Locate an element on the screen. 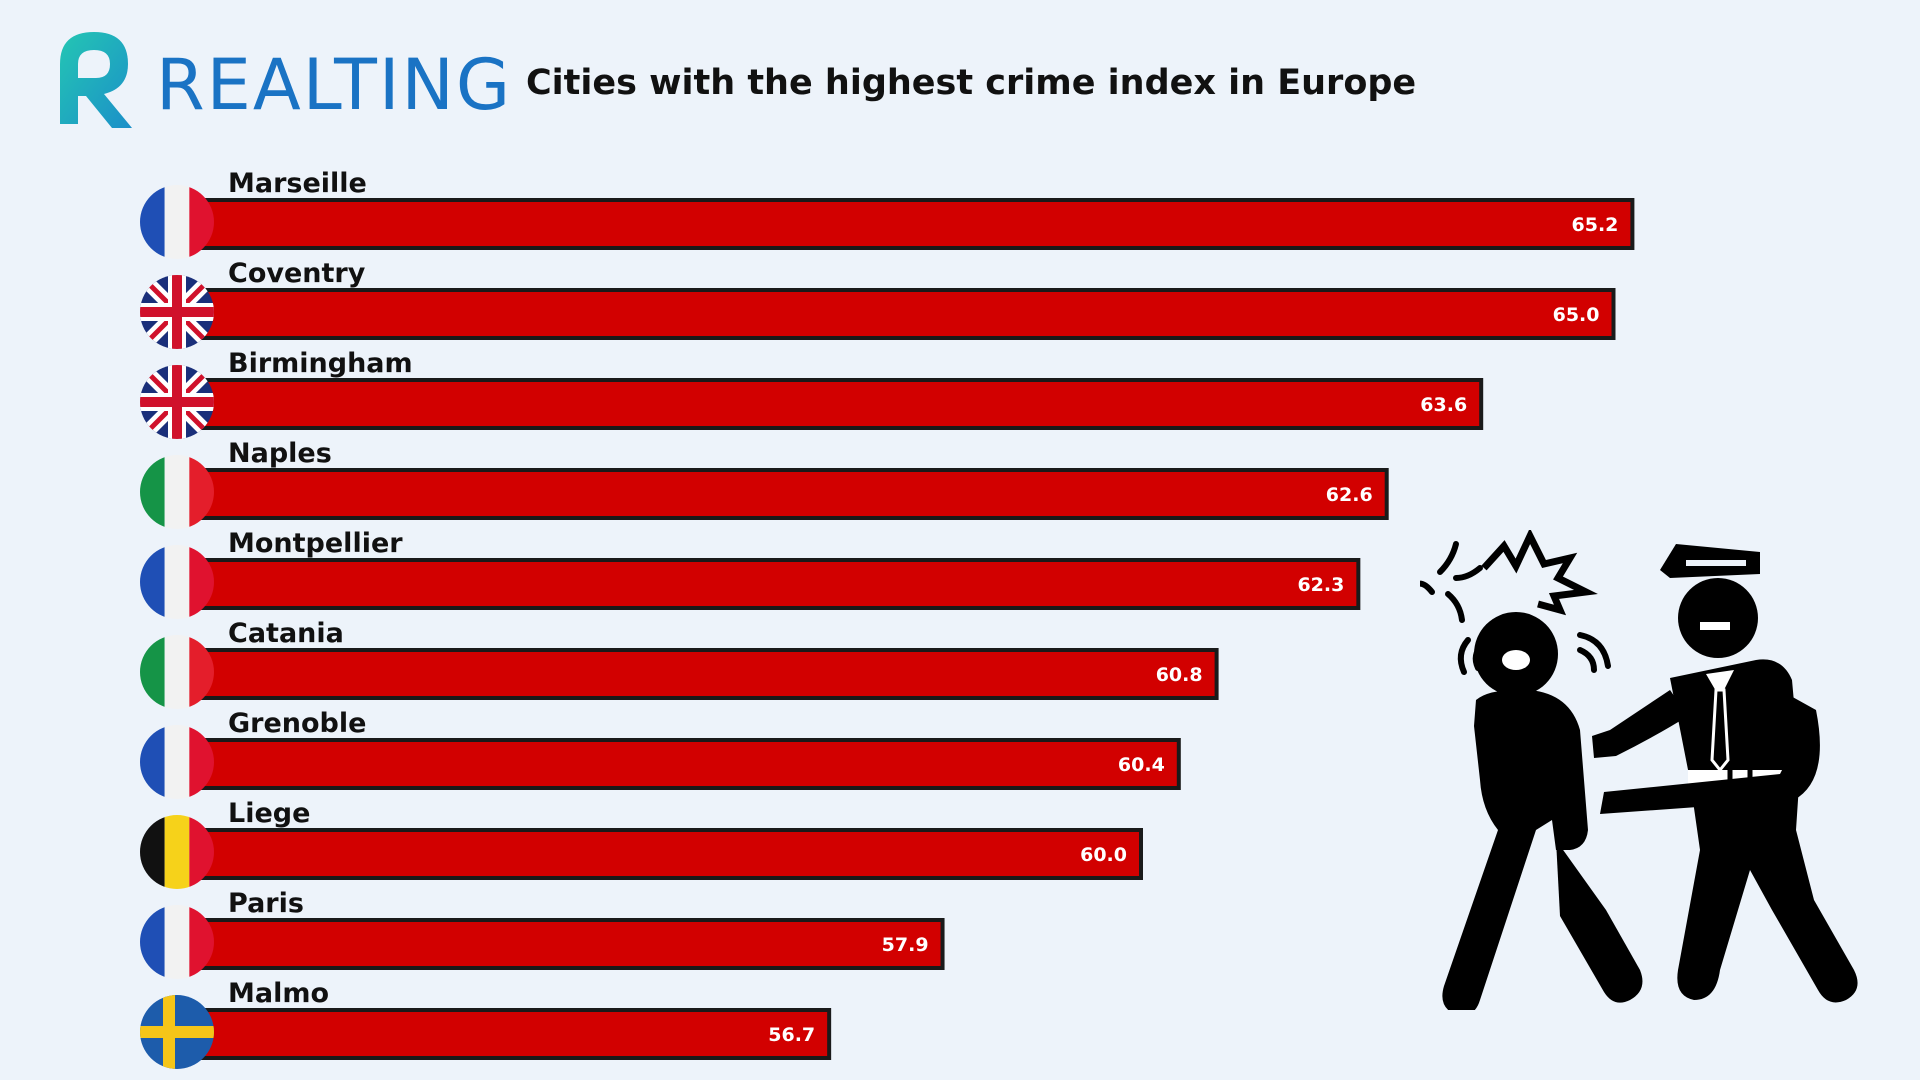 The image size is (1920, 1080). city-label: Naples is located at coordinates (280, 453).